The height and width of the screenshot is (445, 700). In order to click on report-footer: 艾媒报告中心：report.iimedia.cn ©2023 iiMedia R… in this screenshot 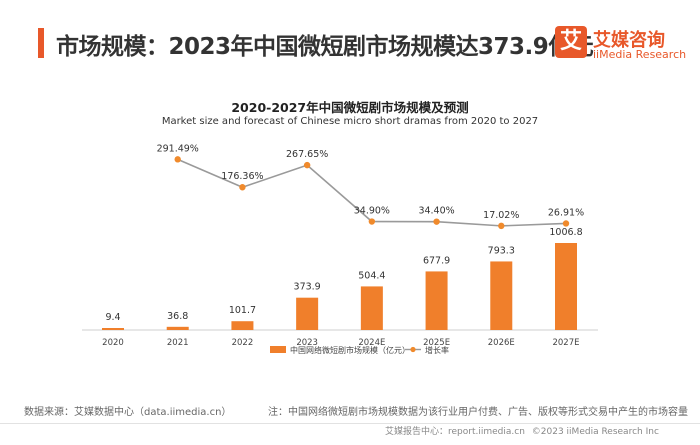, I will do `click(524, 430)`.